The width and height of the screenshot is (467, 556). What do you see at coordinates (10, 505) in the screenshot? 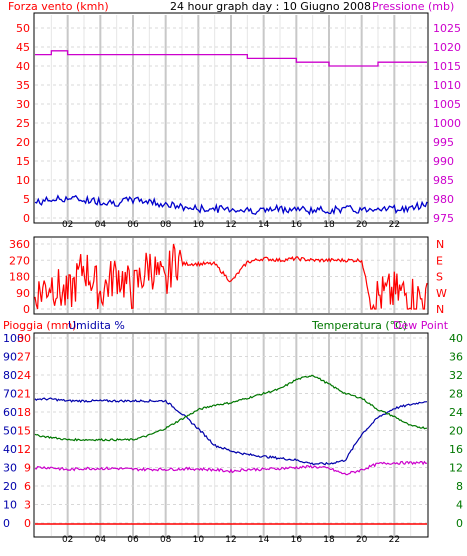
I see `humidity-tick-label: 10` at bounding box center [10, 505].